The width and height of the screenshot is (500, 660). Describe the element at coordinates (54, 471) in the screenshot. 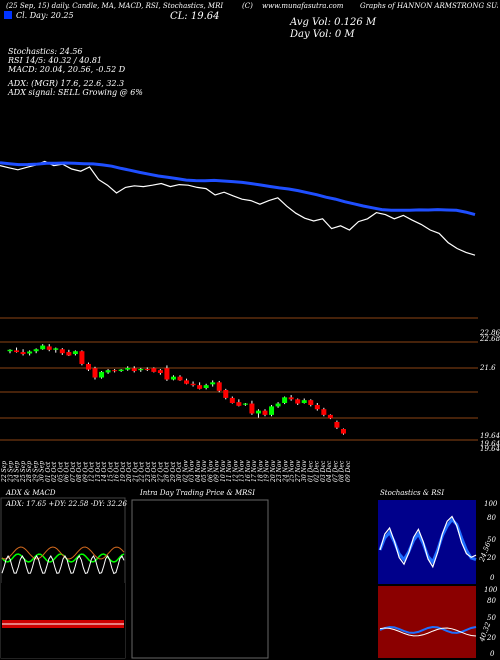

I see `date-tick-label: 02 Oct` at that location.